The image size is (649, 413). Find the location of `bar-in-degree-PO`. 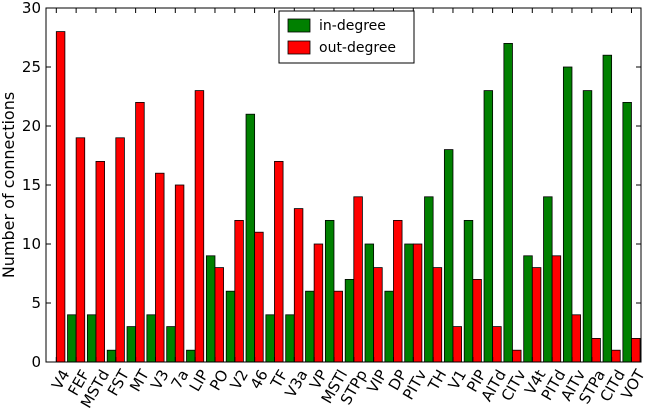

bar-in-degree-PO is located at coordinates (210, 309).